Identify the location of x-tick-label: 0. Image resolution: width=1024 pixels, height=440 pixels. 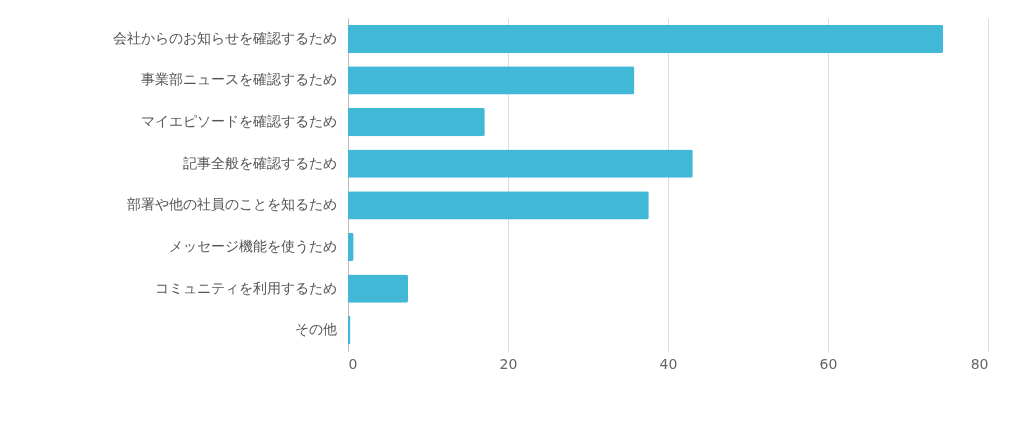
(353, 363).